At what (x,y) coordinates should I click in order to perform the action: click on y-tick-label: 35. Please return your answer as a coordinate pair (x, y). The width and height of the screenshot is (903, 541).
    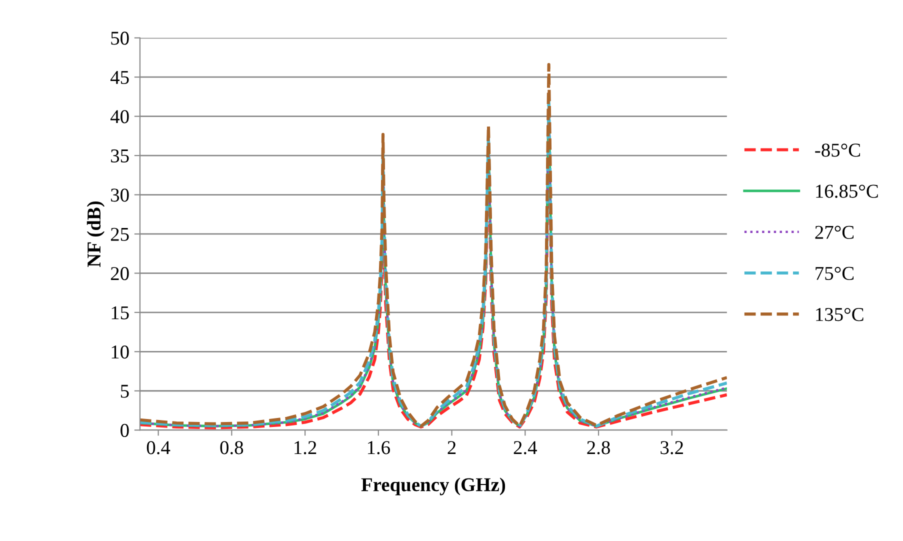
    Looking at the image, I should click on (120, 155).